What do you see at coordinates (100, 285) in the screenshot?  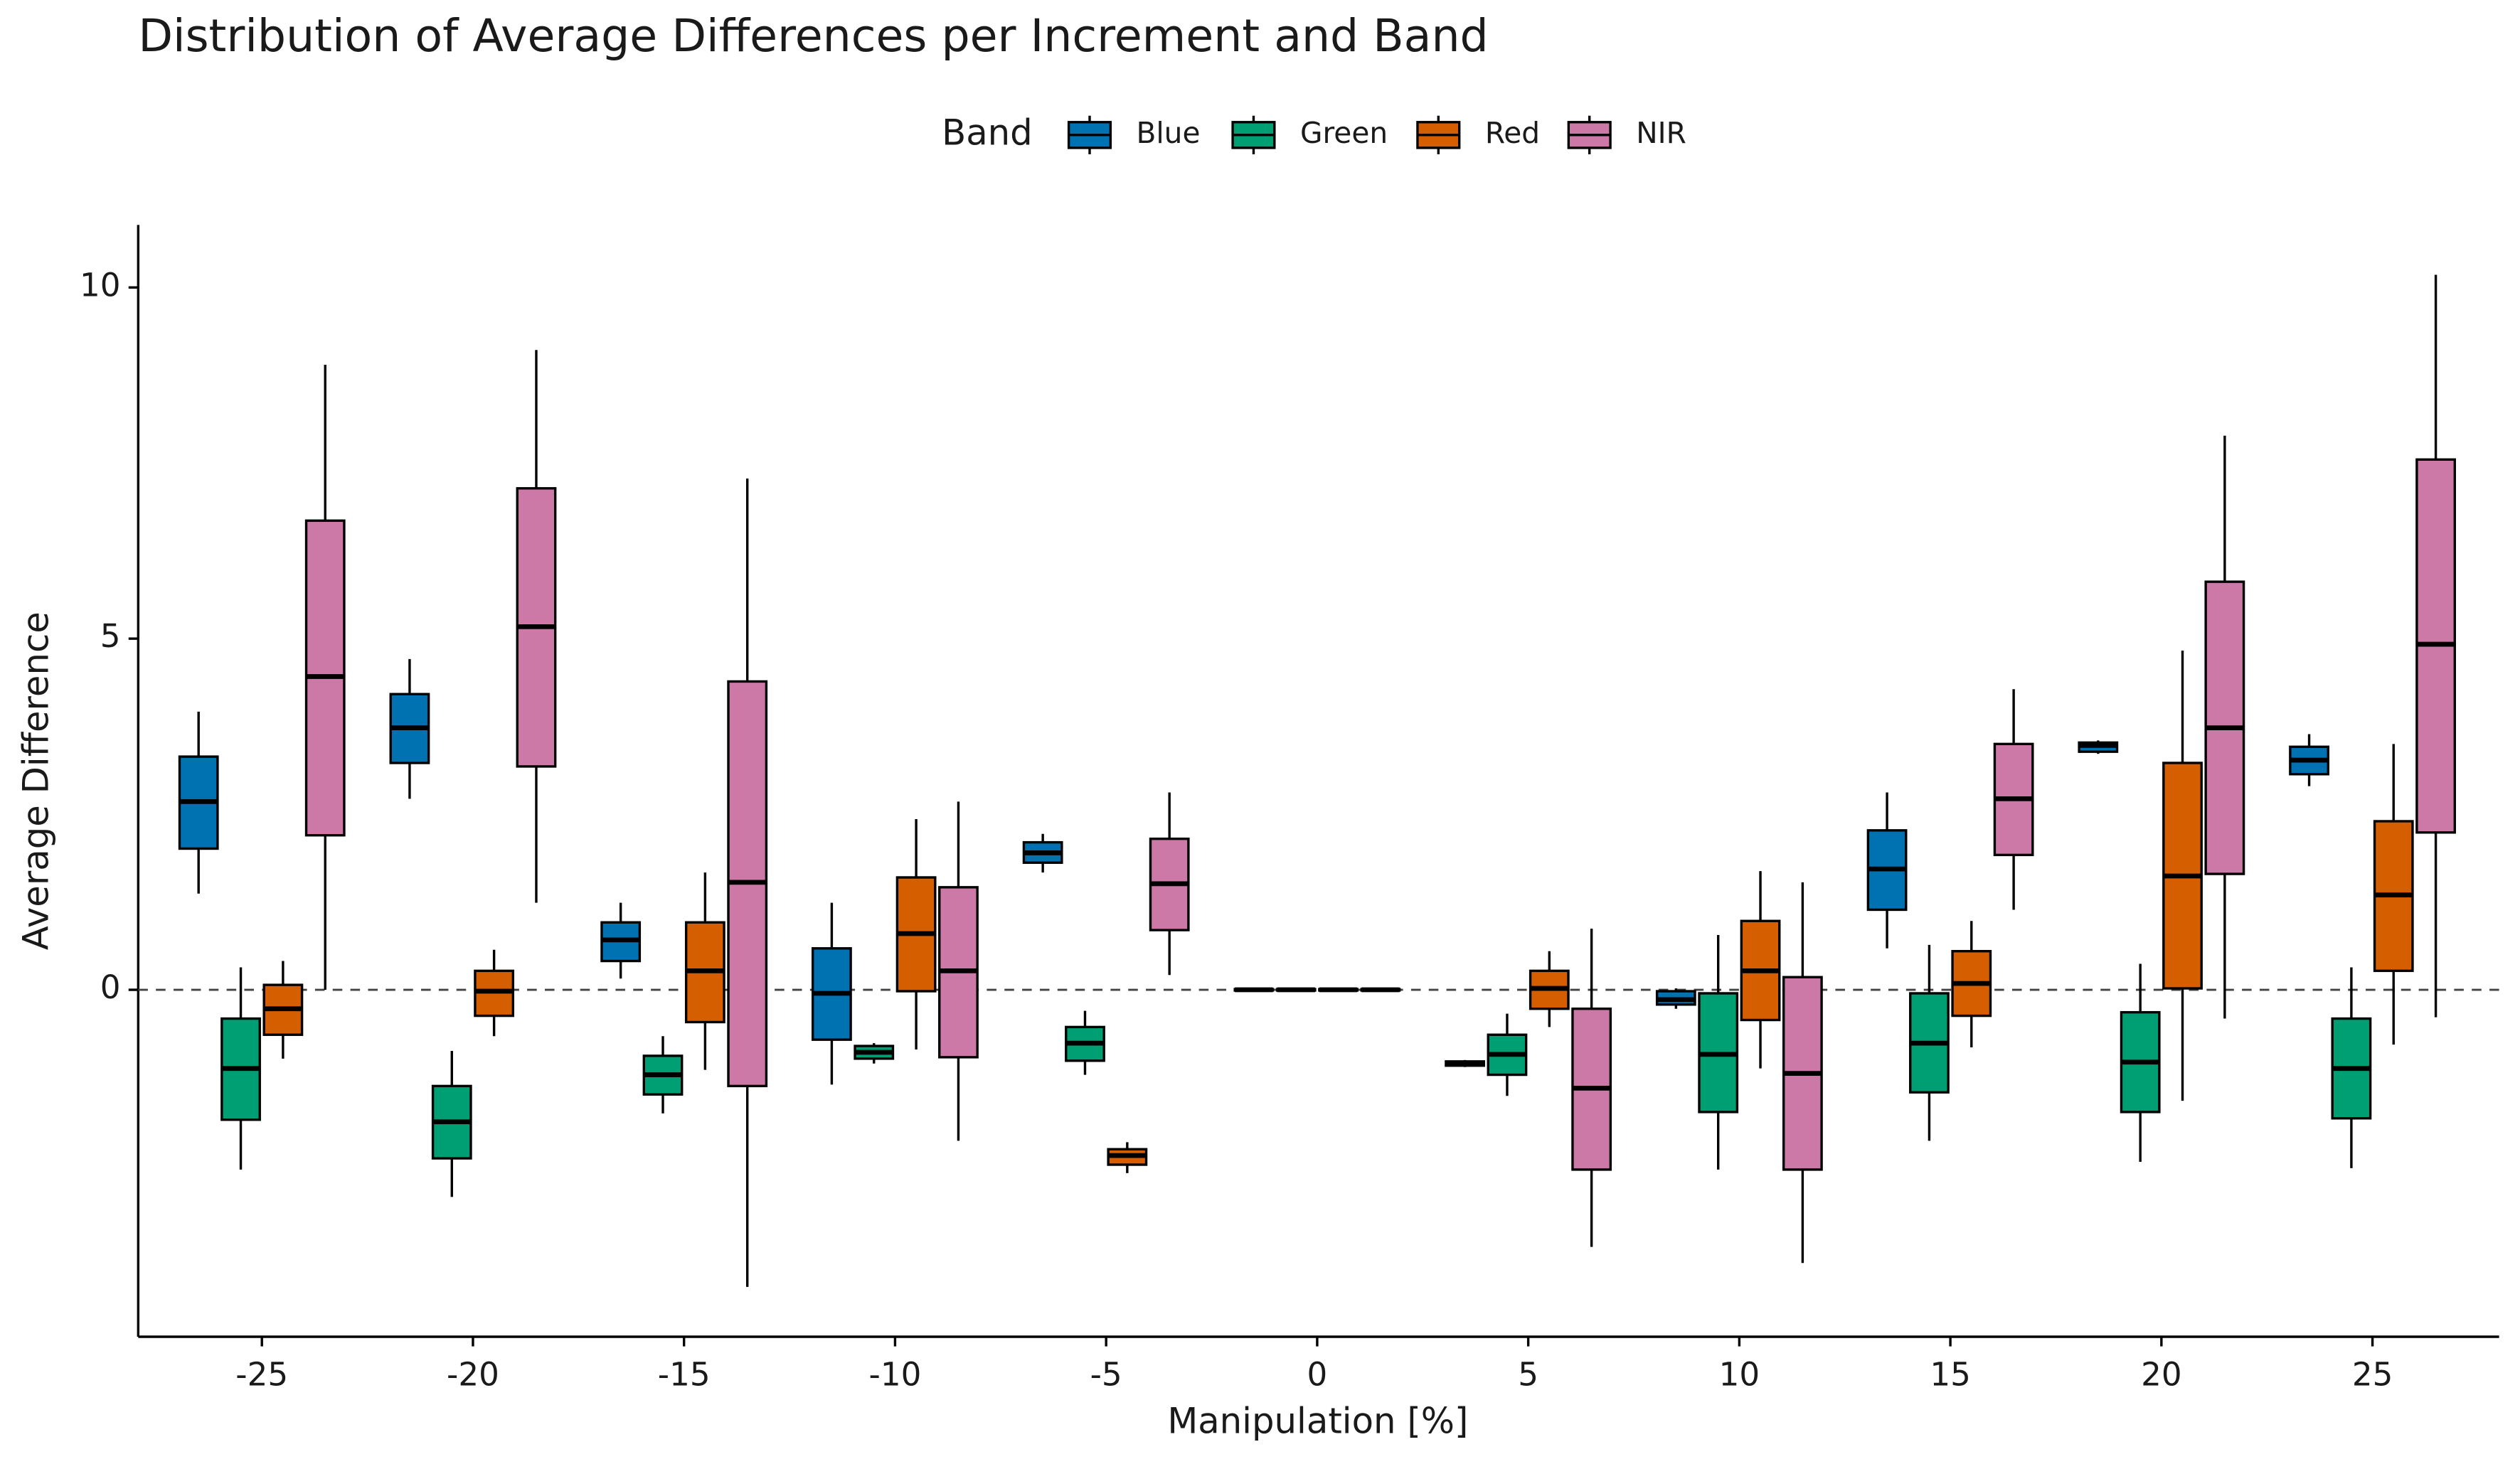 I see `y-tick-label: 10` at bounding box center [100, 285].